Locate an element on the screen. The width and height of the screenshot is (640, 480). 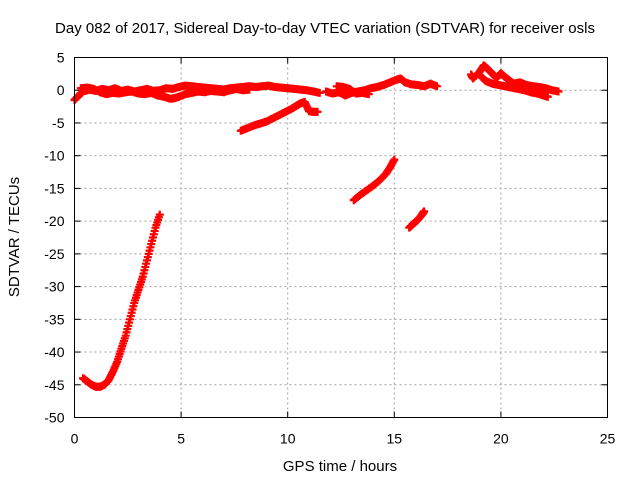
x-tick-label: 0 is located at coordinates (75, 439).